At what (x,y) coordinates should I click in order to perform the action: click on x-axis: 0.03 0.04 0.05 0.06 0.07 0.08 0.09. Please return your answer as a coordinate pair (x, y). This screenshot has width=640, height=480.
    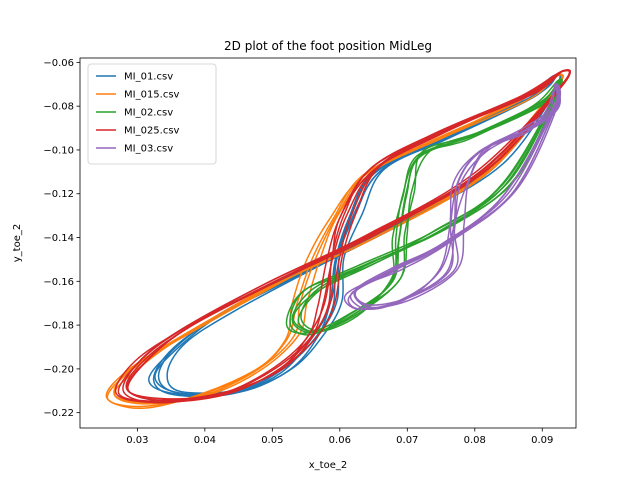
    Looking at the image, I should click on (339, 437).